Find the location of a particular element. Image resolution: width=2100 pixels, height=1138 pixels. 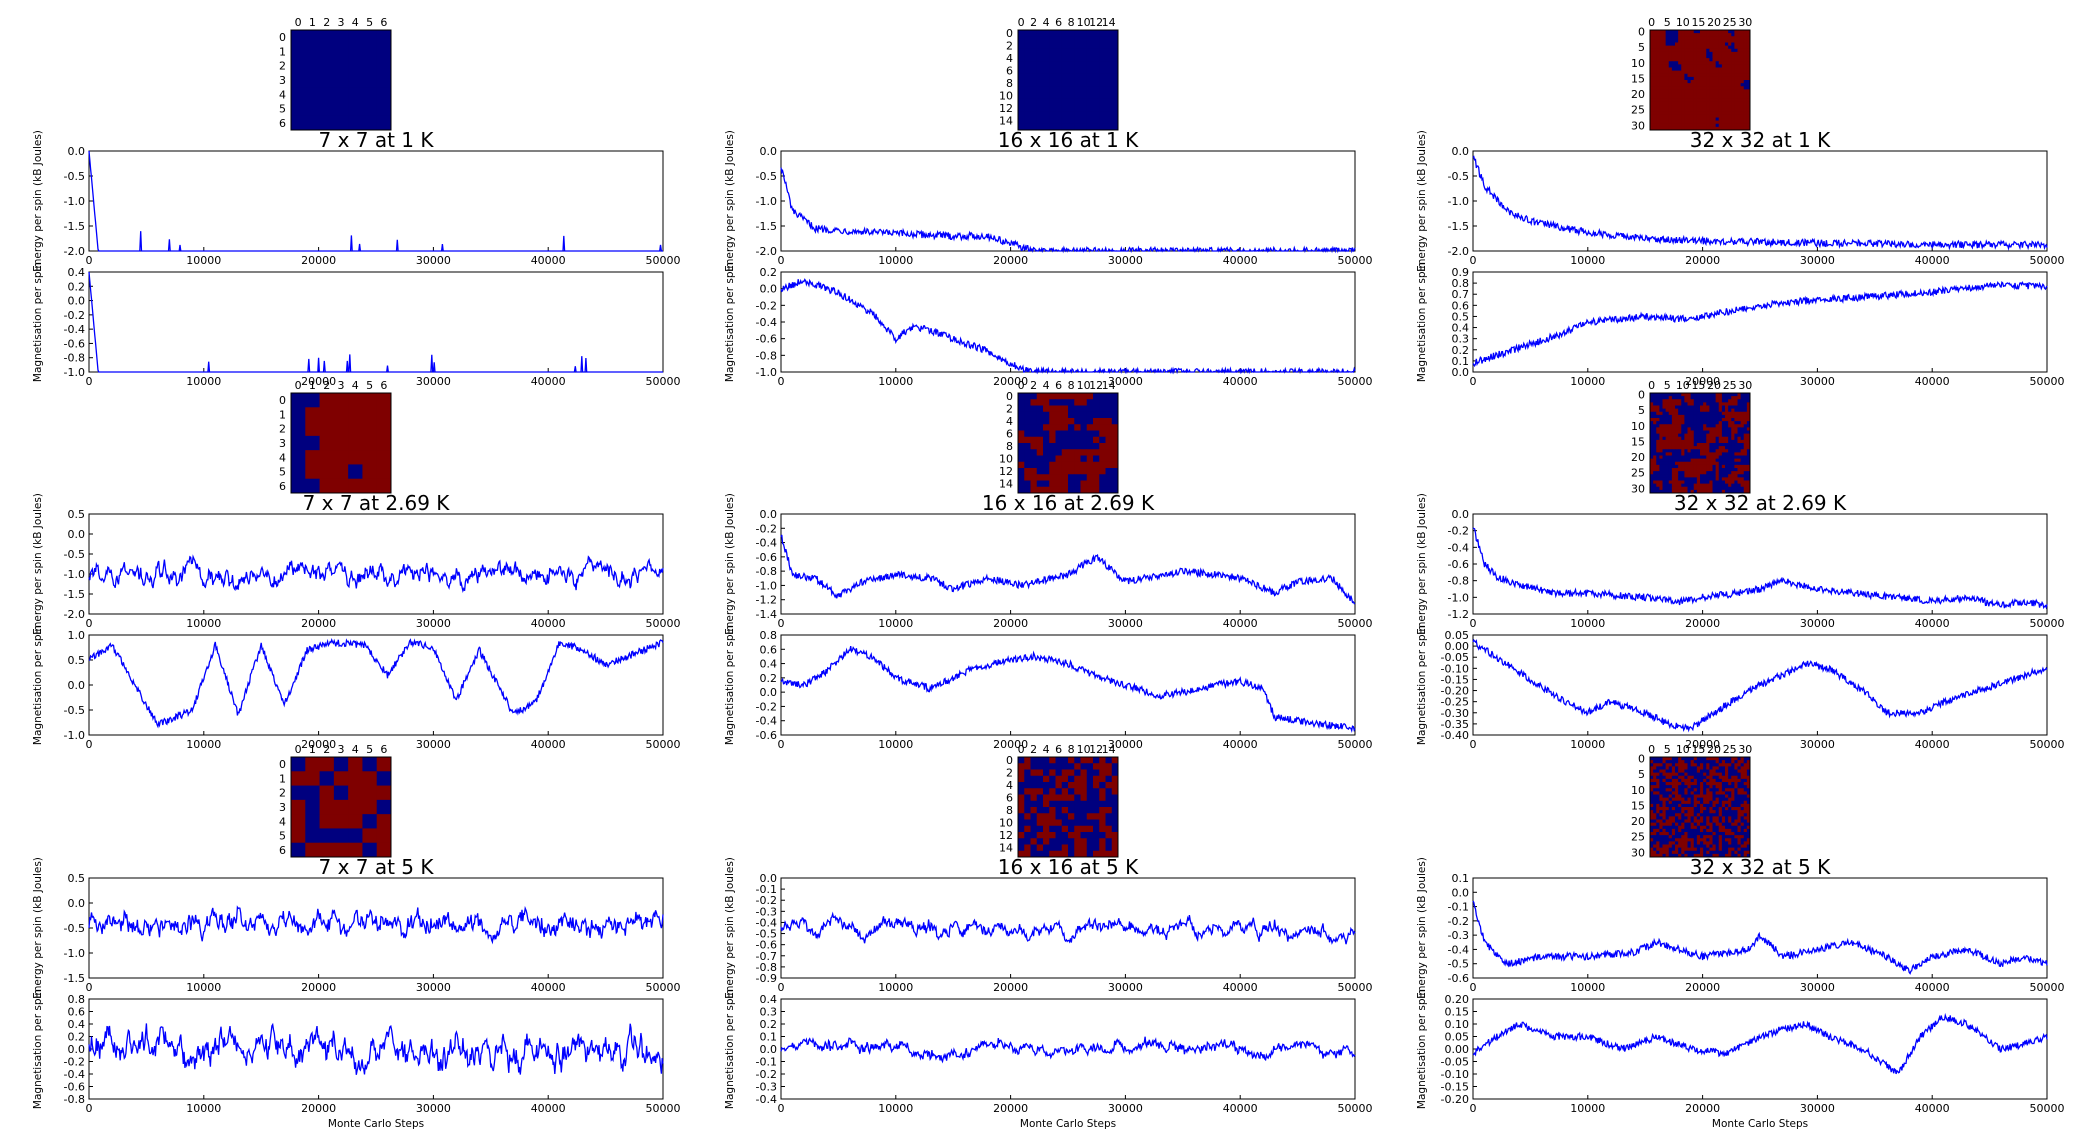

lattice-col-tick: 2 is located at coordinates (1033, 385).